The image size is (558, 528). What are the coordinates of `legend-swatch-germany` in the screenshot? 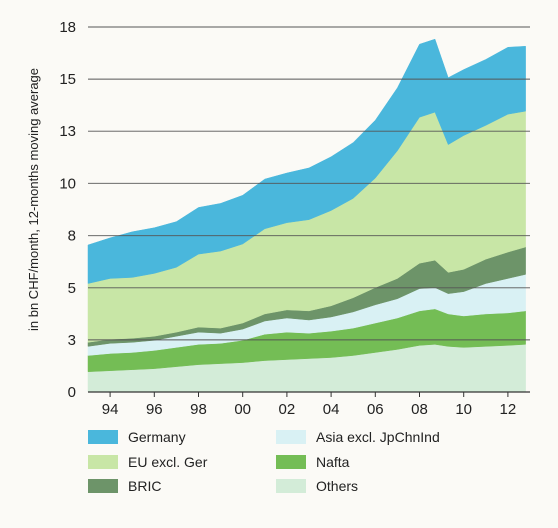 It's located at (103, 437).